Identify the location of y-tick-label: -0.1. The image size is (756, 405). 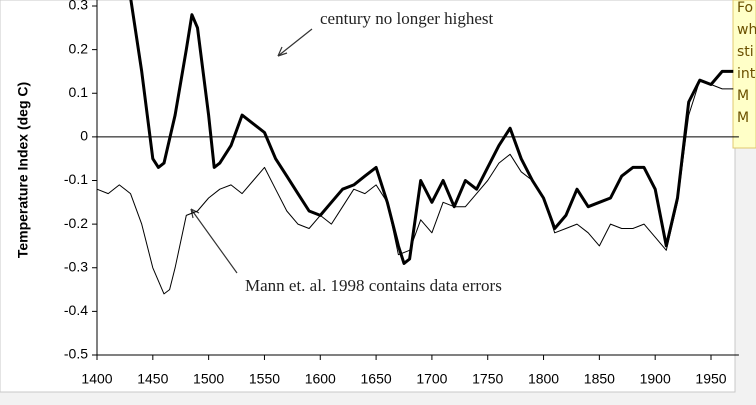
(76, 179).